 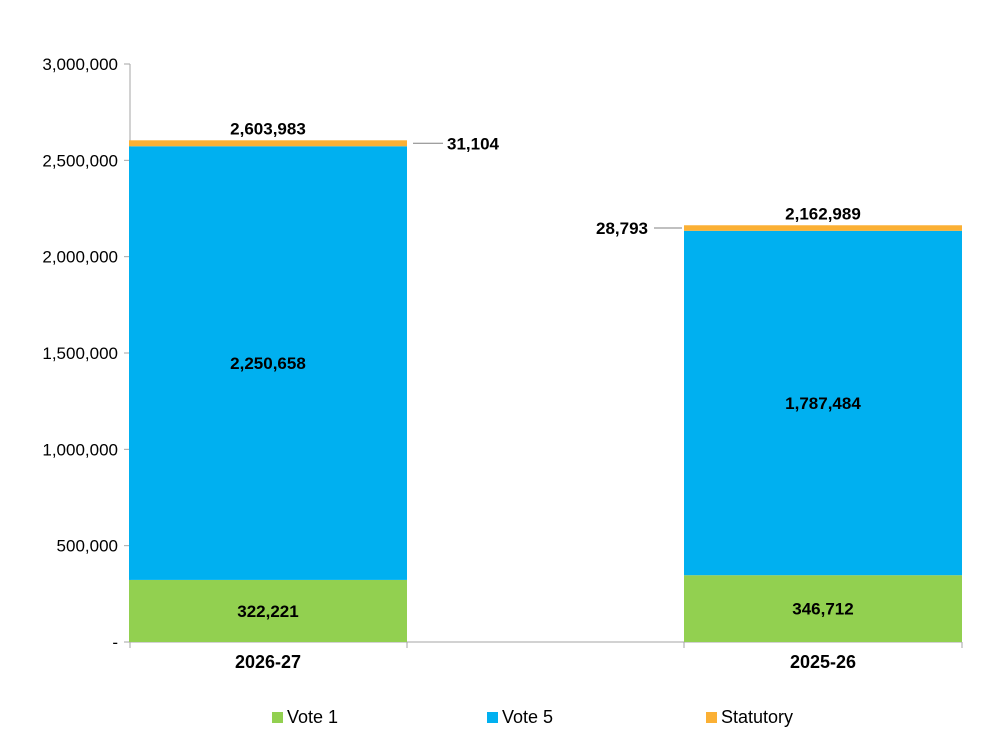 What do you see at coordinates (80, 449) in the screenshot?
I see `y-tick-label: 1,000,000` at bounding box center [80, 449].